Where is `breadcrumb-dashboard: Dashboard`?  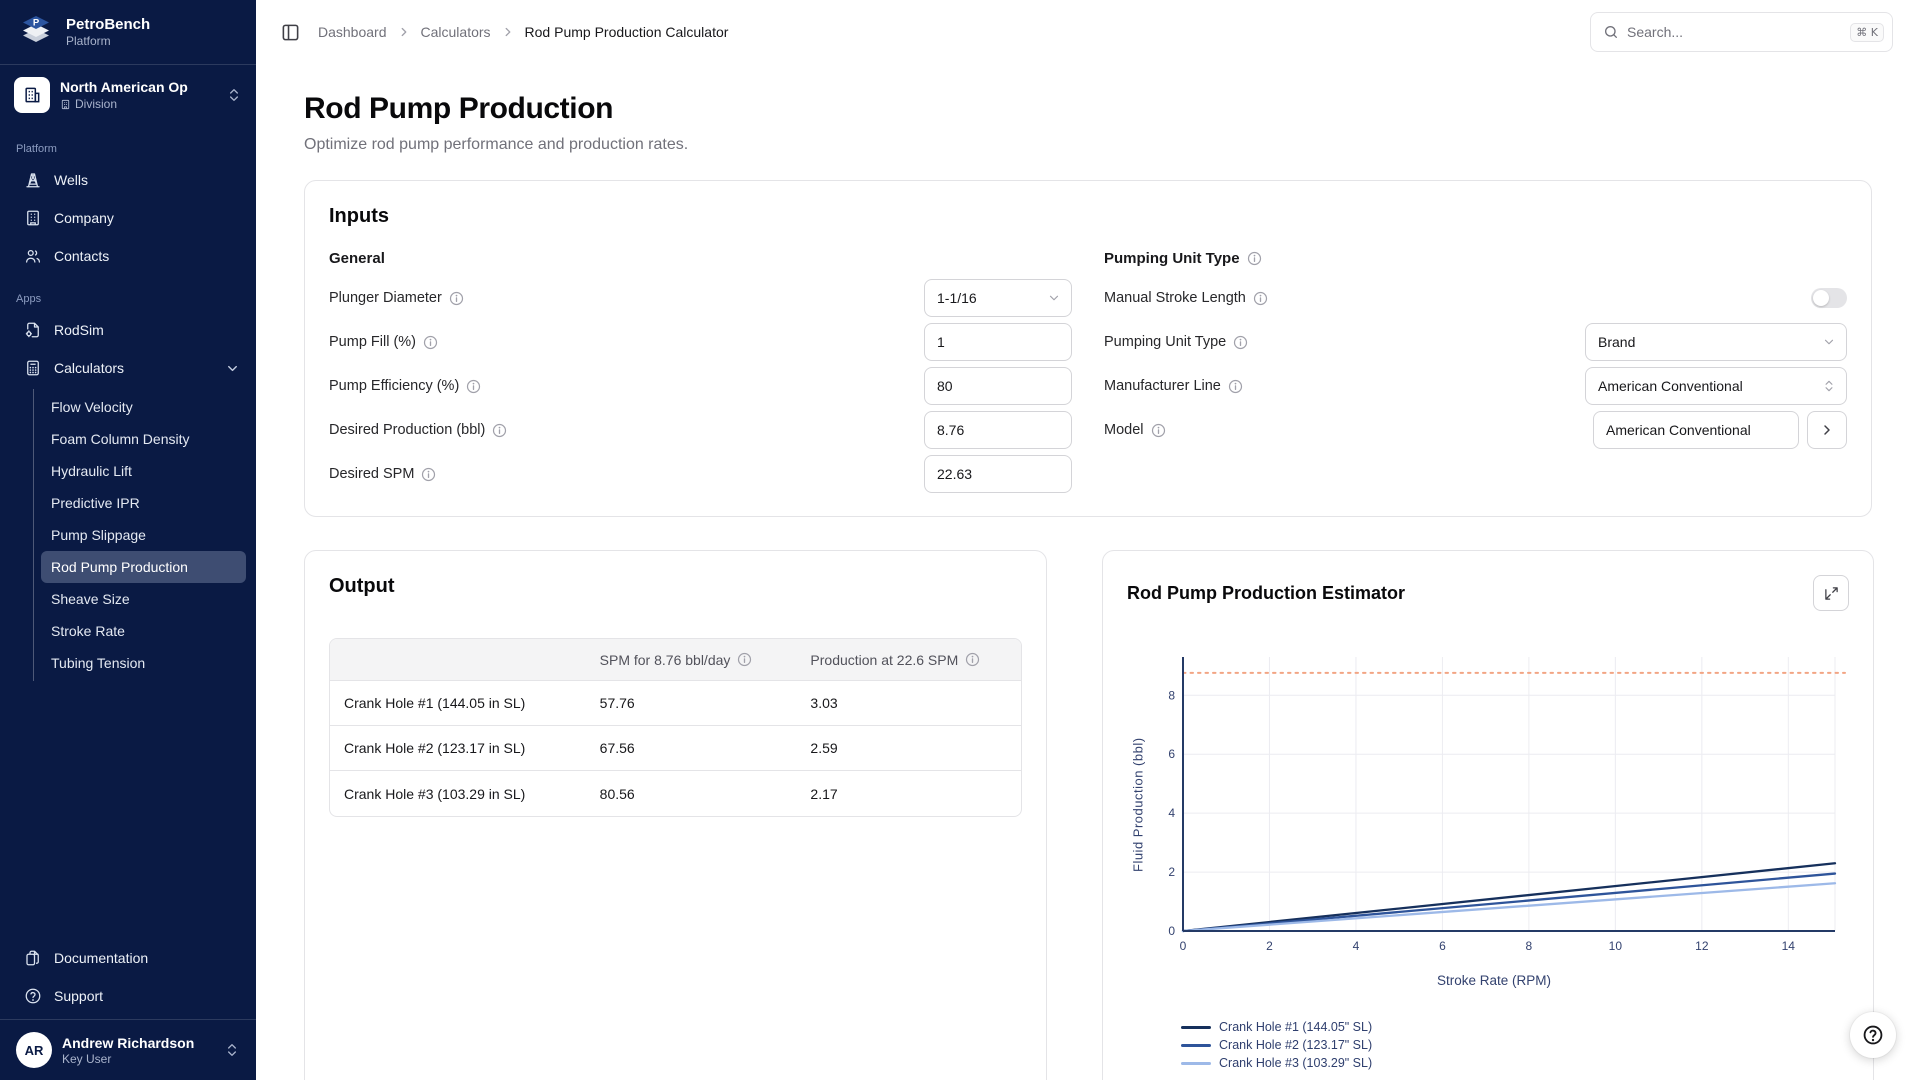
breadcrumb-dashboard: Dashboard is located at coordinates (352, 32).